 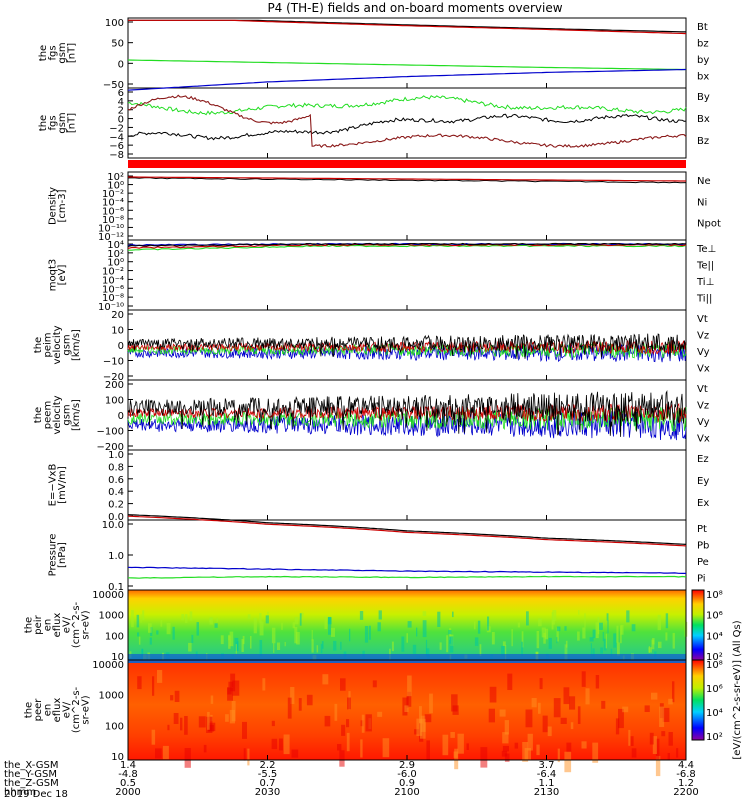 What do you see at coordinates (268, 783) in the screenshot?
I see `x-tick-label: 0.7` at bounding box center [268, 783].